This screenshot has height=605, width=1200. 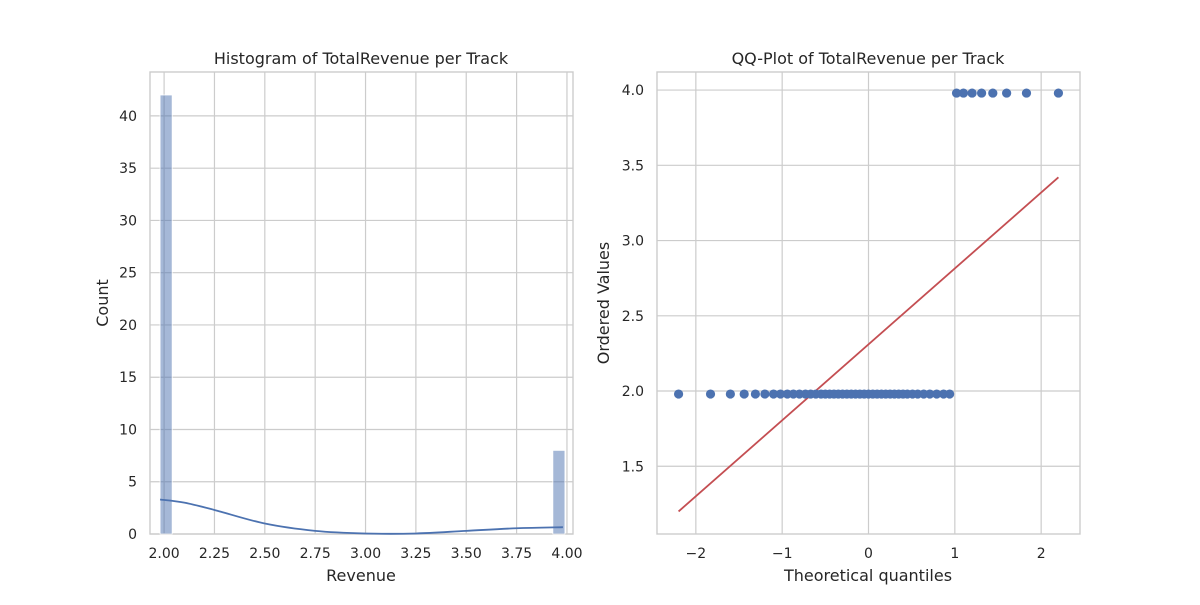 I want to click on histogram-y-tick-label: 20, so click(x=128, y=326).